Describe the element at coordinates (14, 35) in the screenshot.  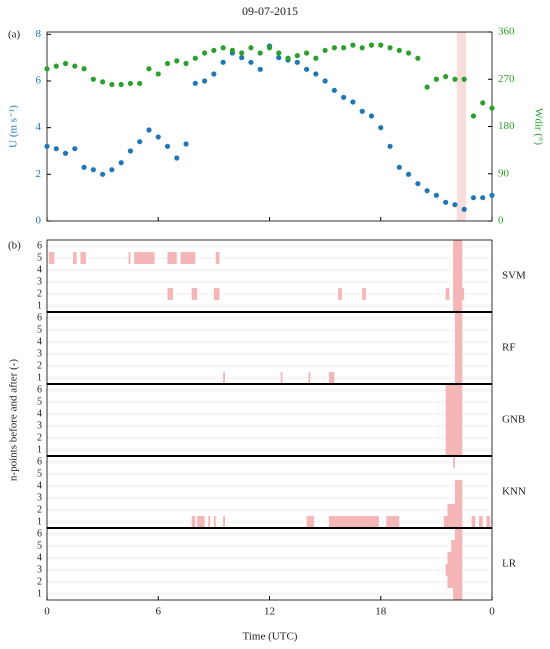
I see `panel-label: (a)` at that location.